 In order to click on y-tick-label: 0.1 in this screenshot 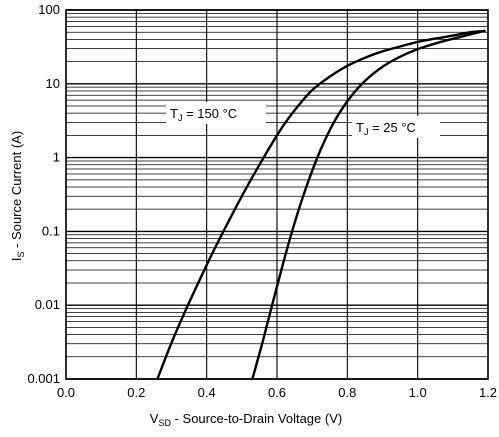, I will do `click(51, 230)`.